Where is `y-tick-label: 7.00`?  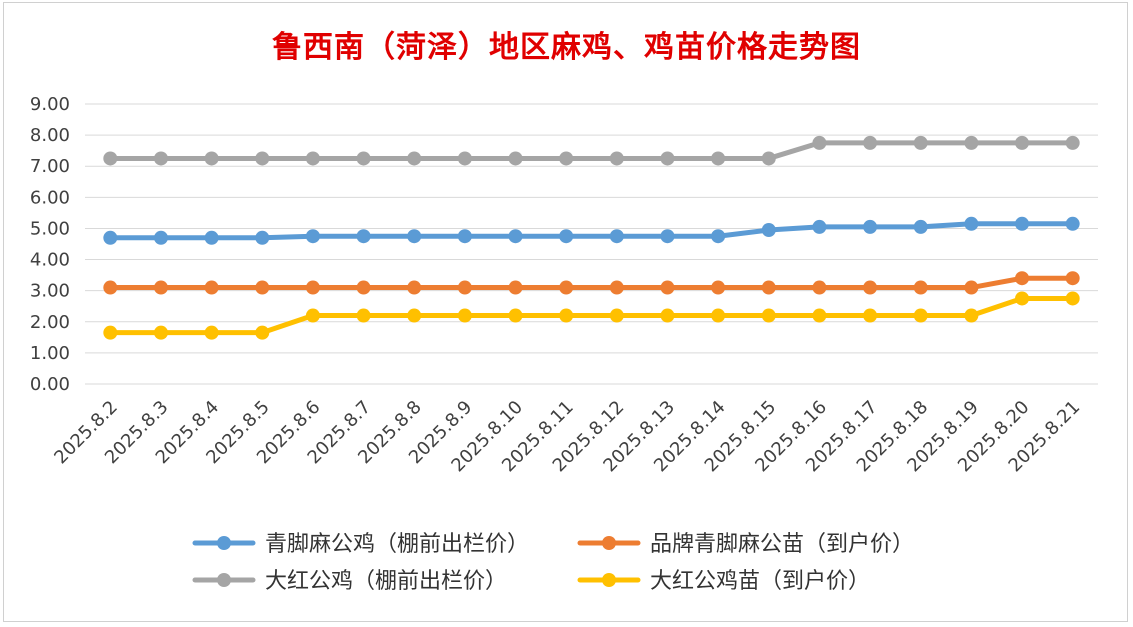
y-tick-label: 7.00 is located at coordinates (50, 166).